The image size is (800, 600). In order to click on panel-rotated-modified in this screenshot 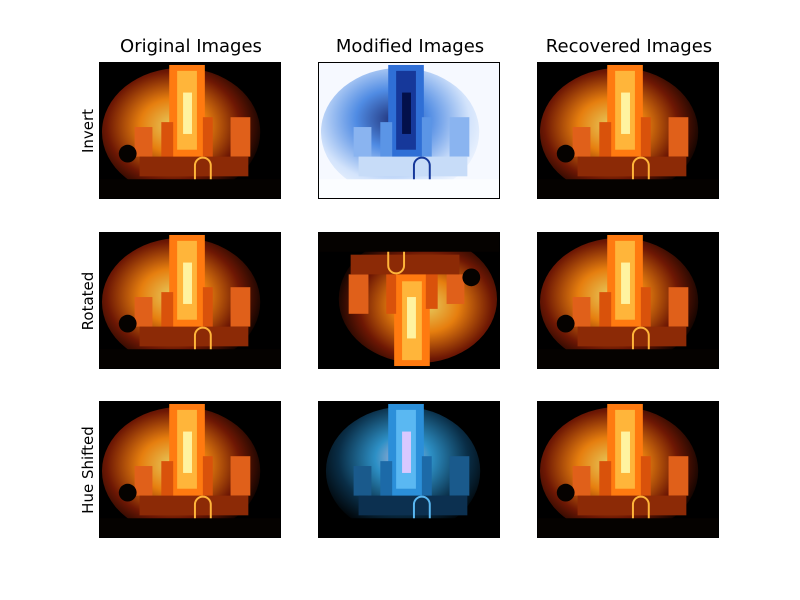, I will do `click(409, 300)`.